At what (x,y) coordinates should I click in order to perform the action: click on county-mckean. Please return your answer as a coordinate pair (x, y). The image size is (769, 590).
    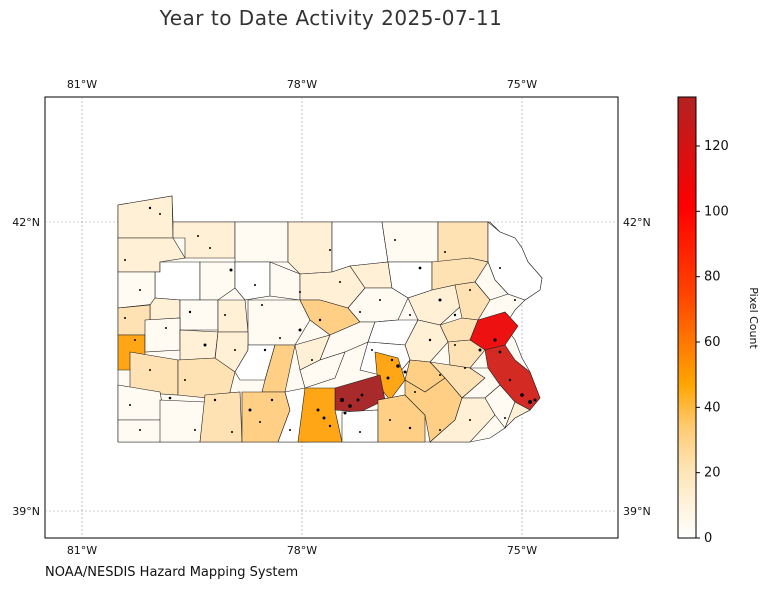
    Looking at the image, I should click on (261, 242).